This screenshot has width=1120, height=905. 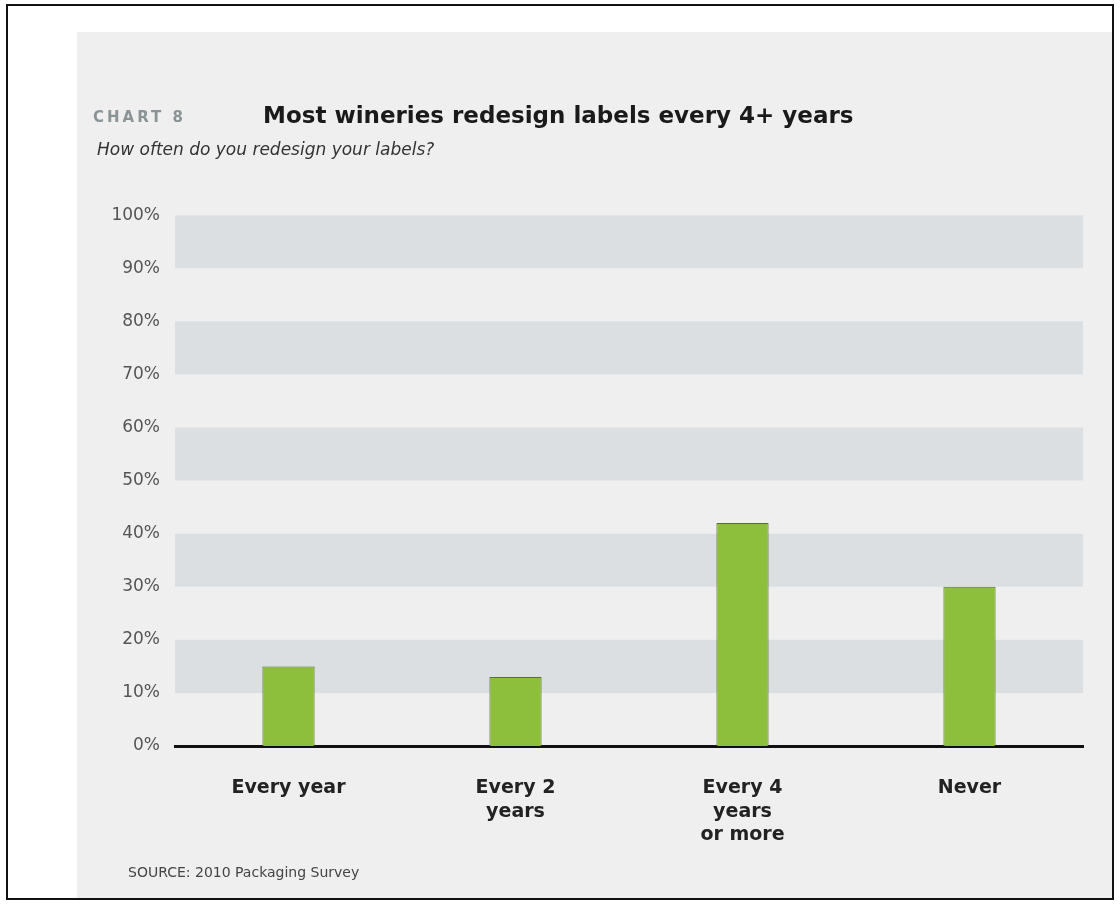 I want to click on y-tick-label: 80%, so click(x=141, y=319).